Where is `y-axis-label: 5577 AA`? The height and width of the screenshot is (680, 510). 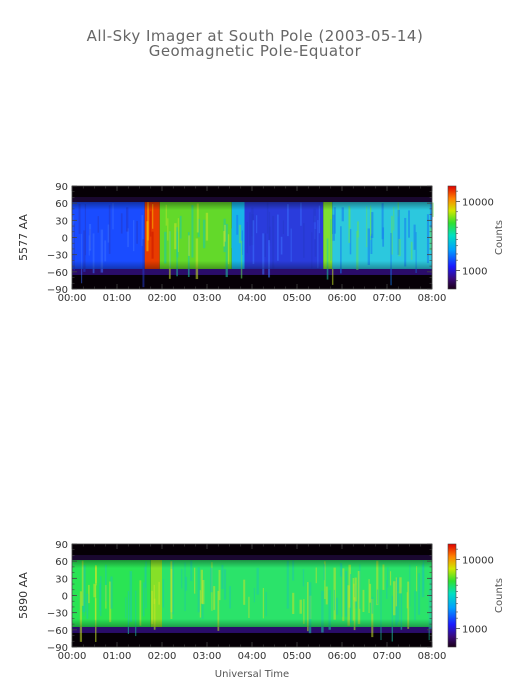
y-axis-label: 5577 AA is located at coordinates (23, 237).